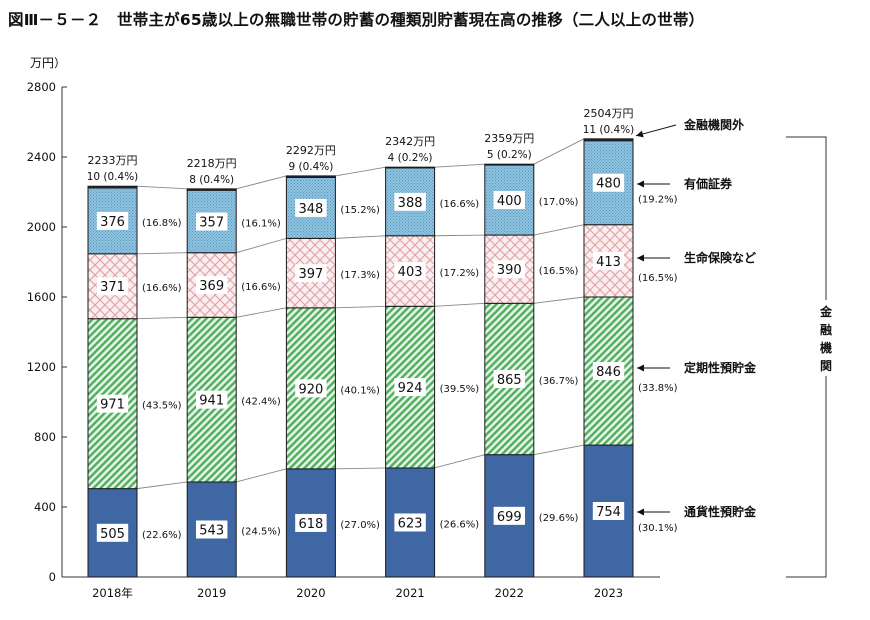  Describe the element at coordinates (112, 593) in the screenshot. I see `x-tick-label: 2018年` at that location.